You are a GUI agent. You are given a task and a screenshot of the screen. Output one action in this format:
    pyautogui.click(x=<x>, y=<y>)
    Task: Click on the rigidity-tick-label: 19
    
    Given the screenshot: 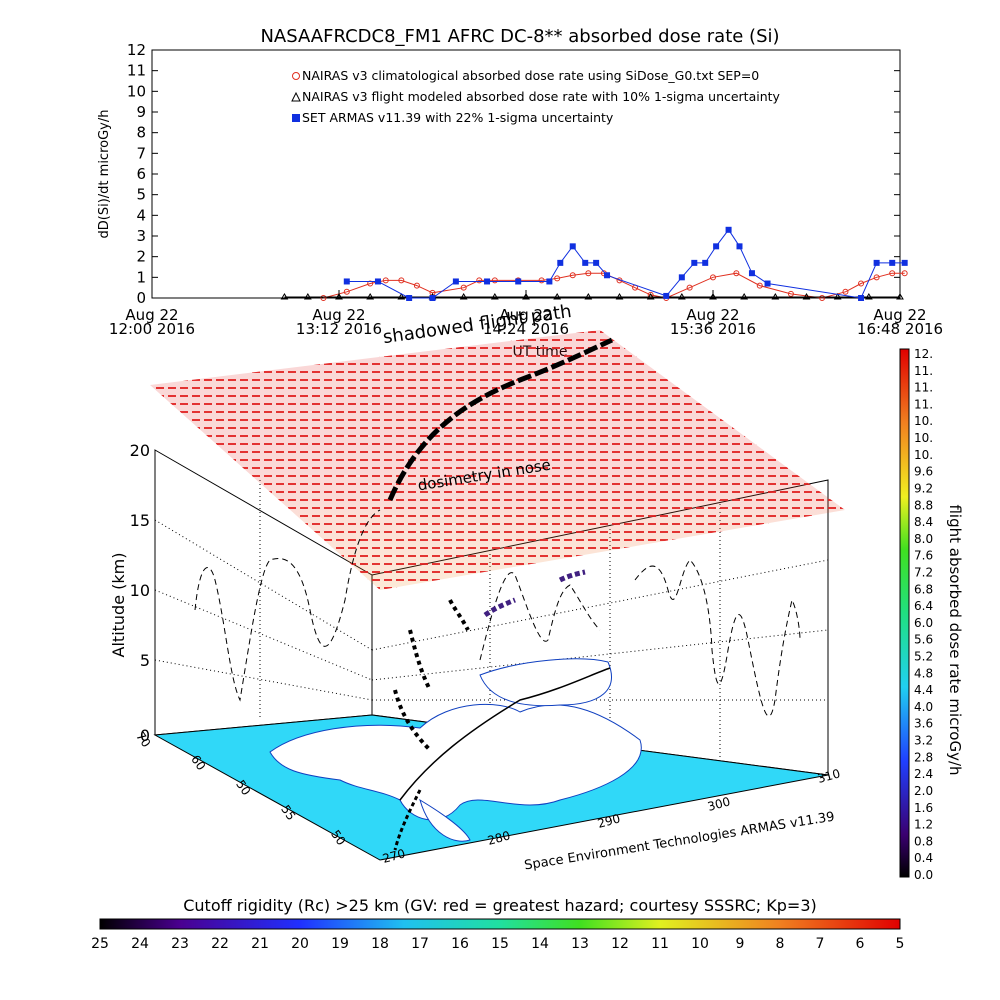 What is the action you would take?
    pyautogui.click(x=340, y=944)
    